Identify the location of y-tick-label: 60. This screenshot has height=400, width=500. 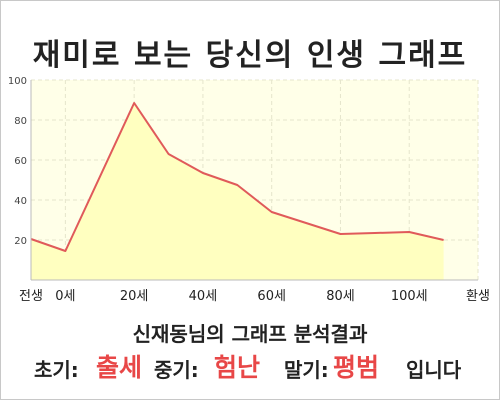
(20, 161).